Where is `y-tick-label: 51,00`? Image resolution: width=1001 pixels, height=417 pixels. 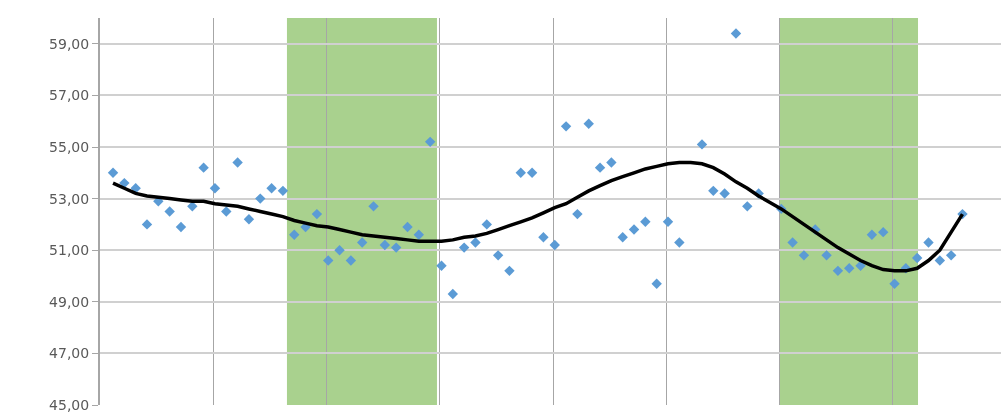
y-tick-label: 51,00 is located at coordinates (69, 250).